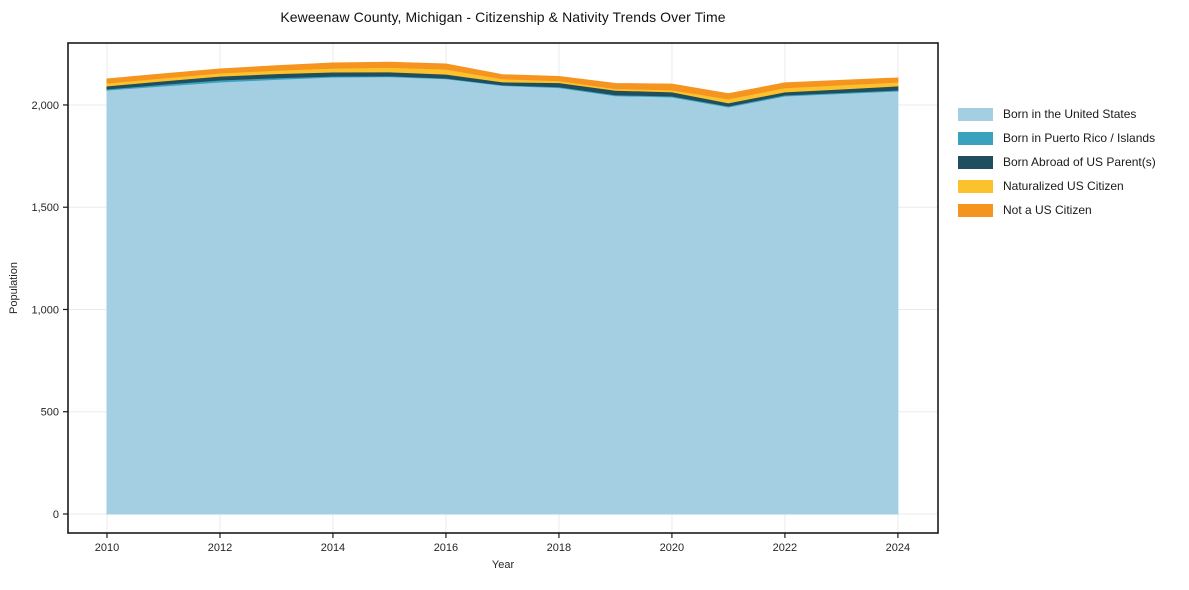 The width and height of the screenshot is (1189, 590). Describe the element at coordinates (45, 208) in the screenshot. I see `y-tick-label: 1,500` at that location.